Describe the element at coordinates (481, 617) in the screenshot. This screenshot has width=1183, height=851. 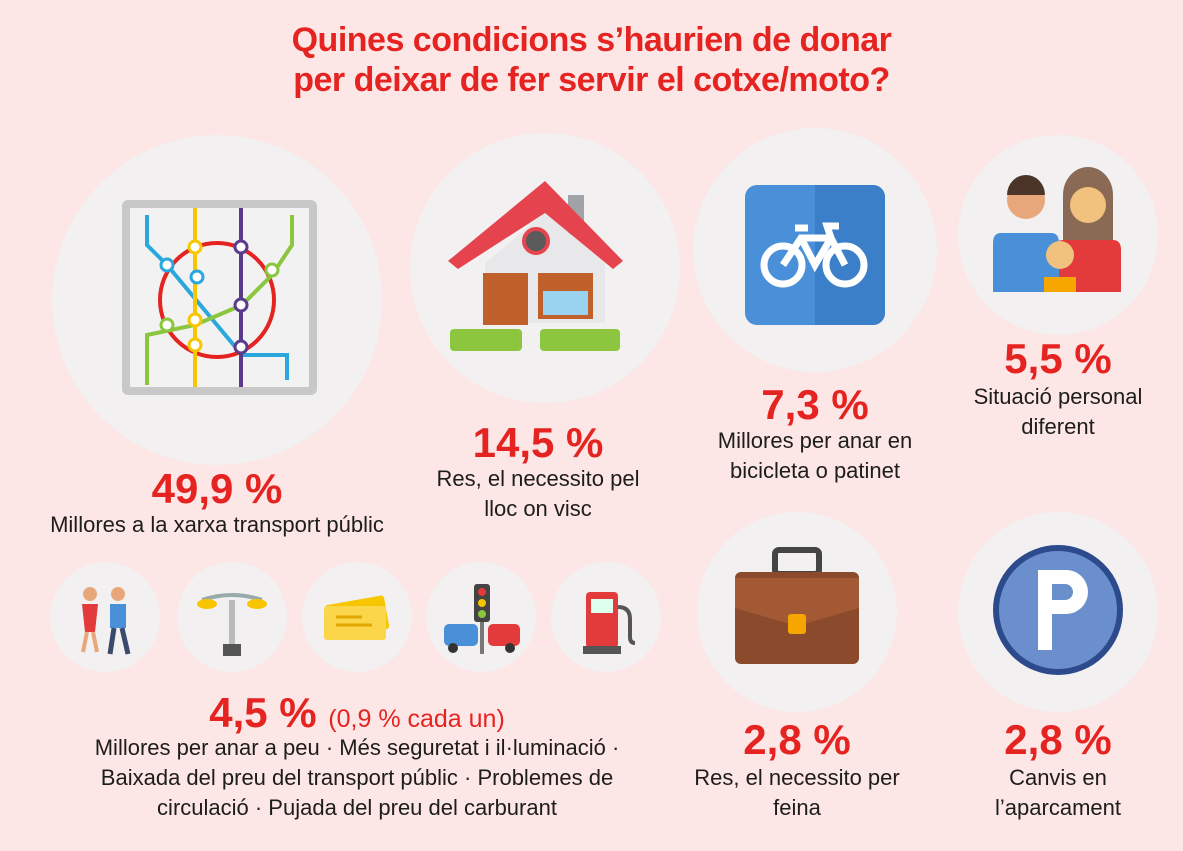
I see `traffic-light-icon` at that location.